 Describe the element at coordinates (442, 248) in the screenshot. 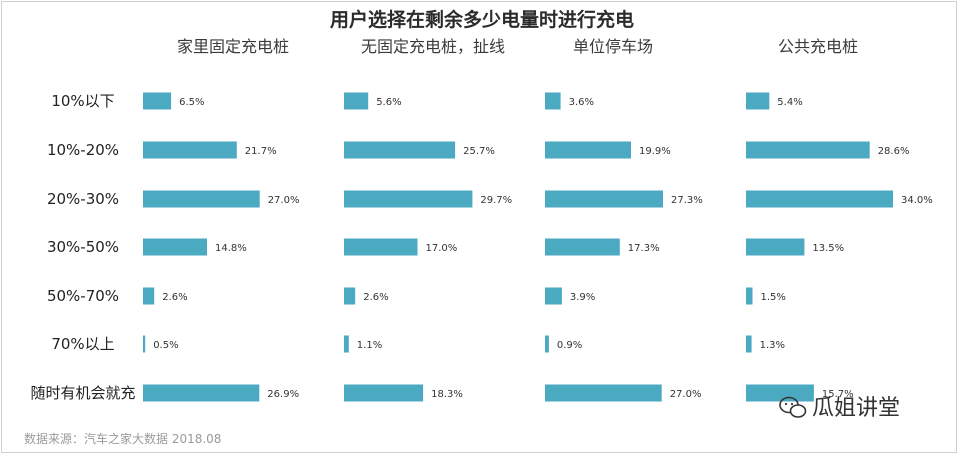

I see `value-label: 17.0%` at that location.